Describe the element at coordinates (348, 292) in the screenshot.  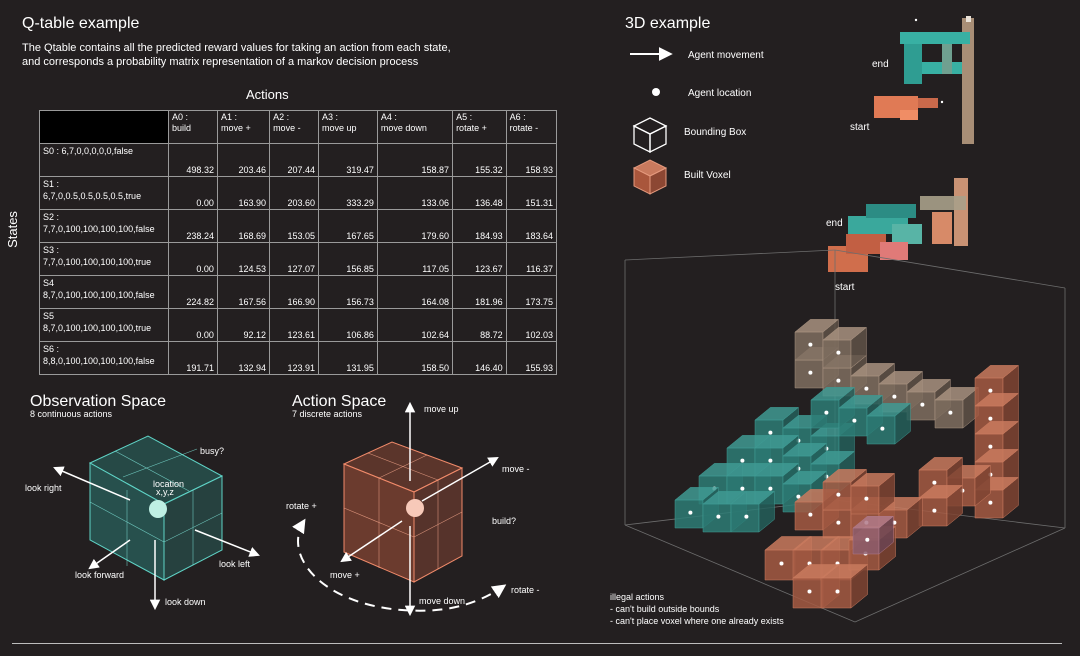
I see `qtable-value-cell: 156.73` at that location.